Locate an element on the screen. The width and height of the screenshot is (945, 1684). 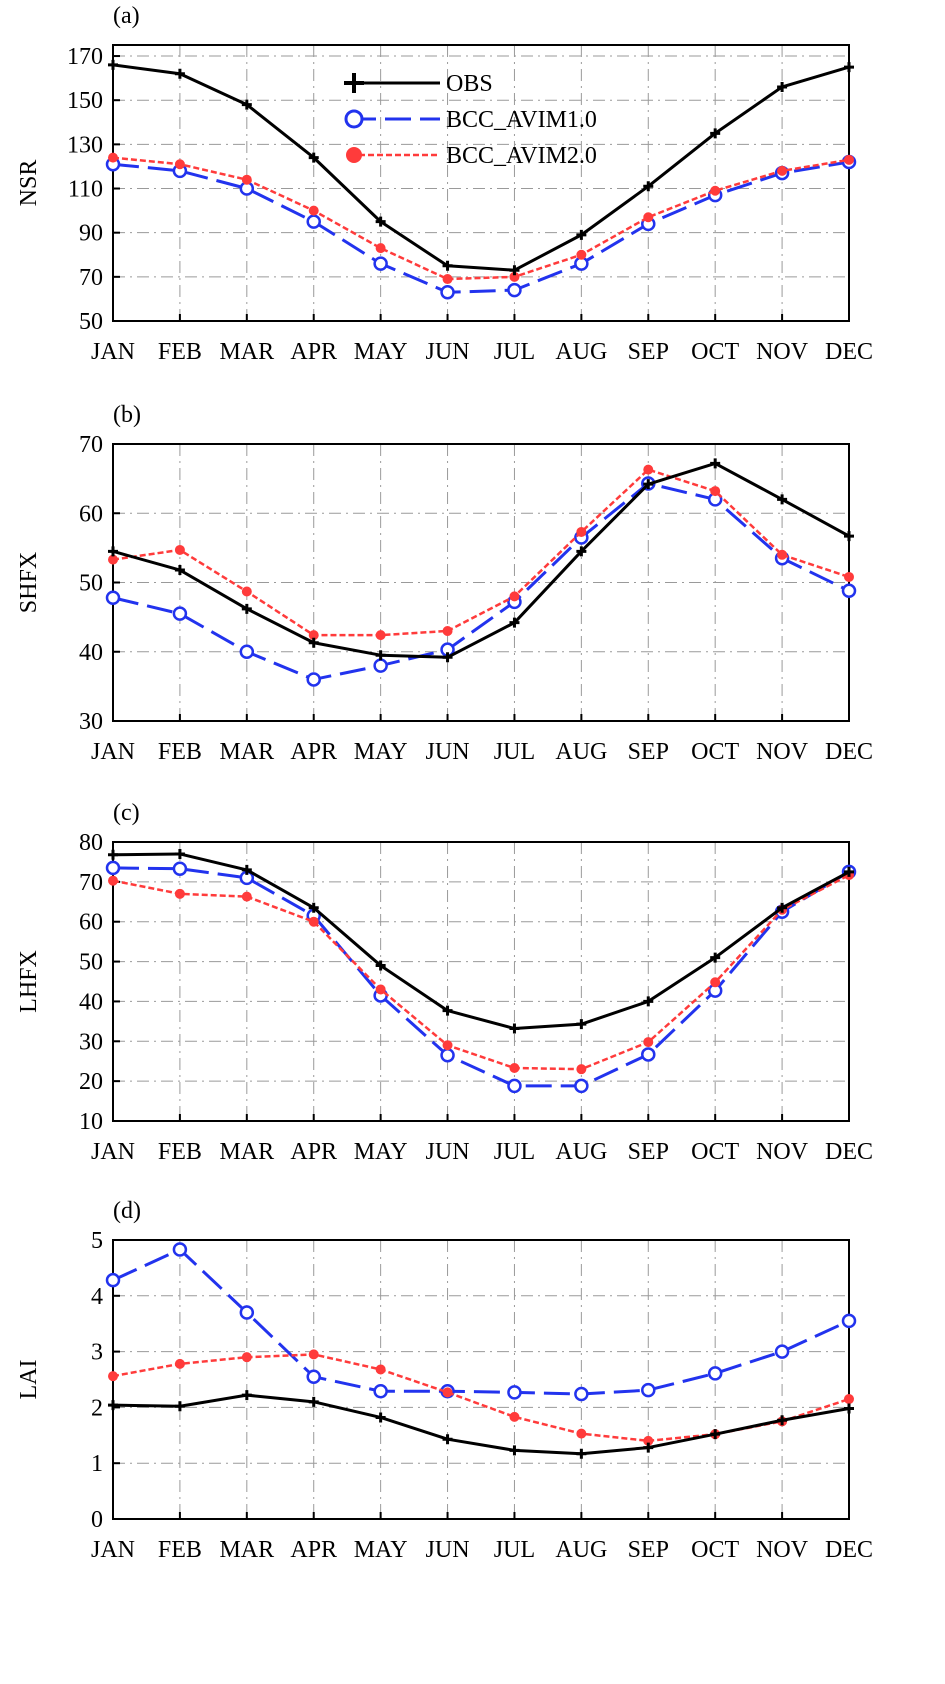
y-tick-label: 70 is located at coordinates (91, 445).